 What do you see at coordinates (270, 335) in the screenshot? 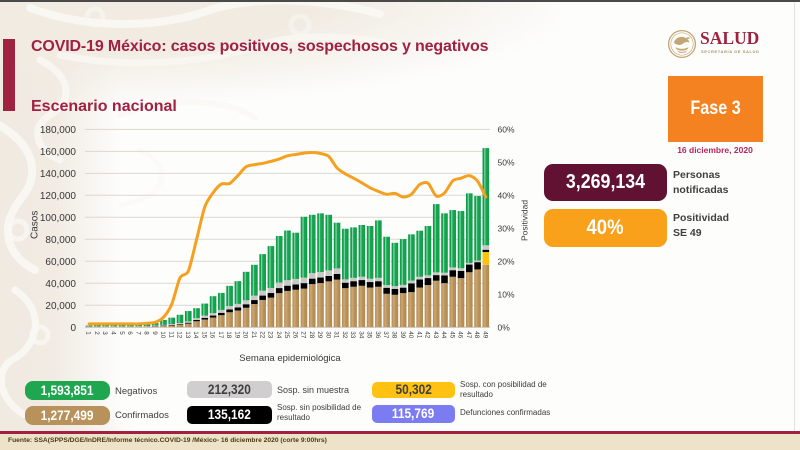
I see `svg-text: 23` at bounding box center [270, 335].